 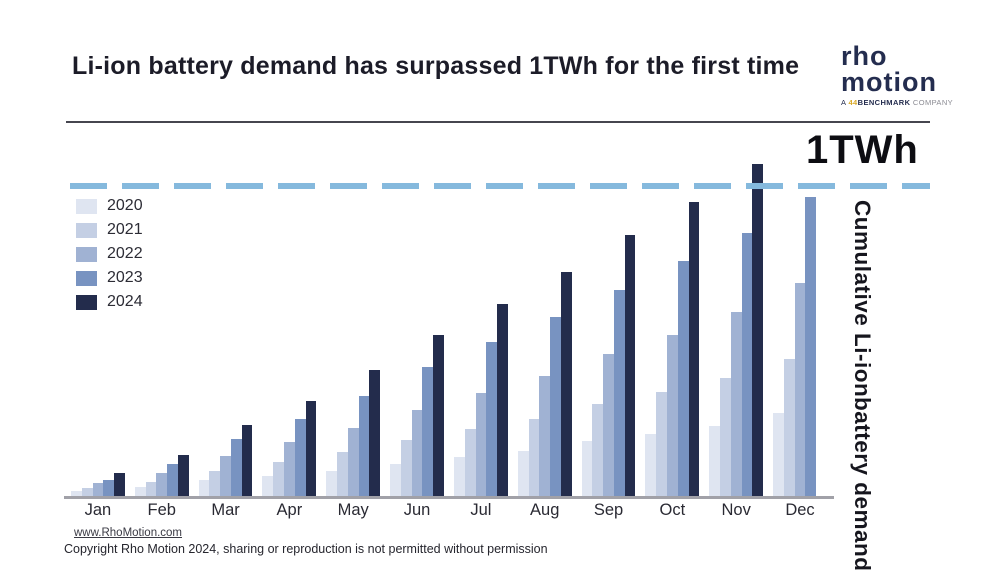 What do you see at coordinates (566, 383) in the screenshot?
I see `bar-2024-aug` at bounding box center [566, 383].